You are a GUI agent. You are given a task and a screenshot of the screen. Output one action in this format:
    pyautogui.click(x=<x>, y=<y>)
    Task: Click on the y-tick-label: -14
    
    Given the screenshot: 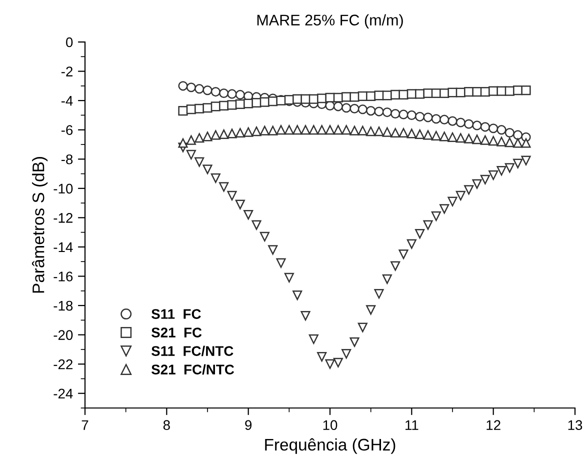 What is the action you would take?
    pyautogui.click(x=63, y=247)
    